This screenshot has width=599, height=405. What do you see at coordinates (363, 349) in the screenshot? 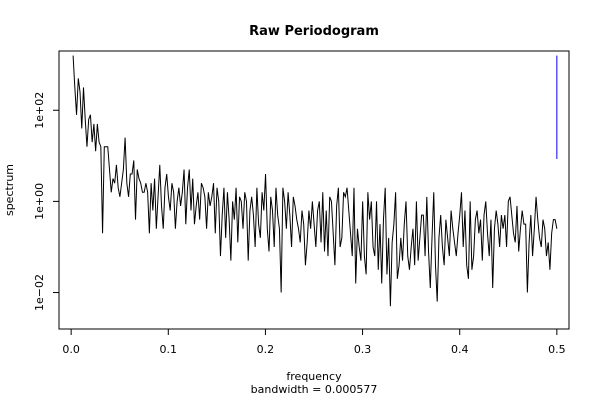
I see `x-tick-label: 0.3` at bounding box center [363, 349].